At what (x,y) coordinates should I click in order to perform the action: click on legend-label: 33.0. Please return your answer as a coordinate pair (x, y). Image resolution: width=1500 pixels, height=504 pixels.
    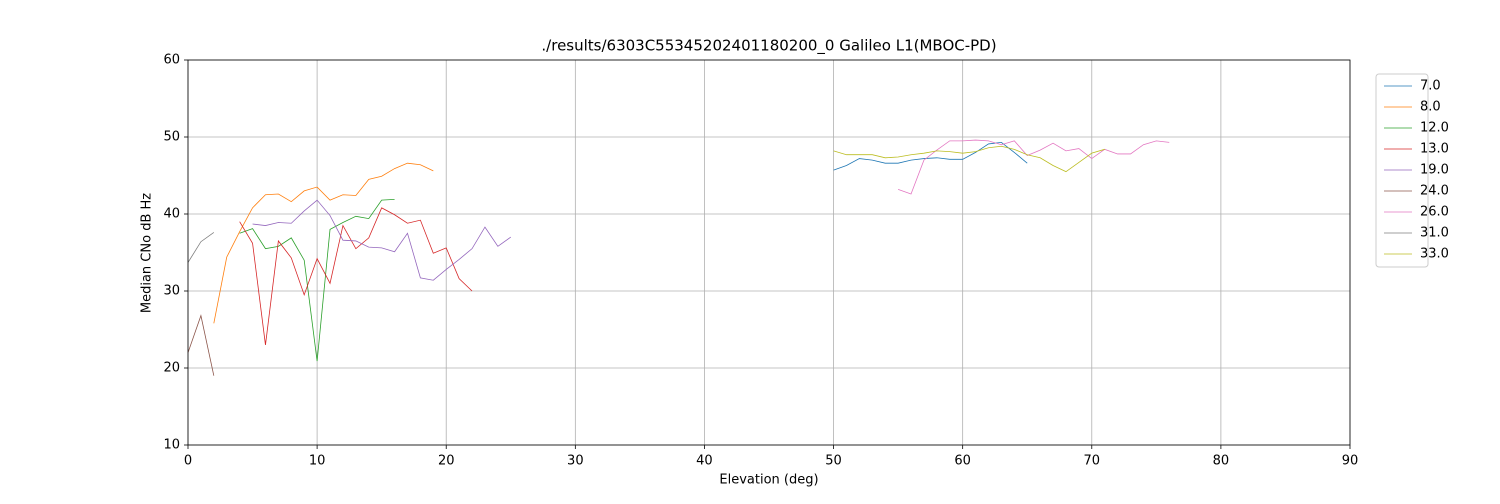
    Looking at the image, I should click on (1434, 254).